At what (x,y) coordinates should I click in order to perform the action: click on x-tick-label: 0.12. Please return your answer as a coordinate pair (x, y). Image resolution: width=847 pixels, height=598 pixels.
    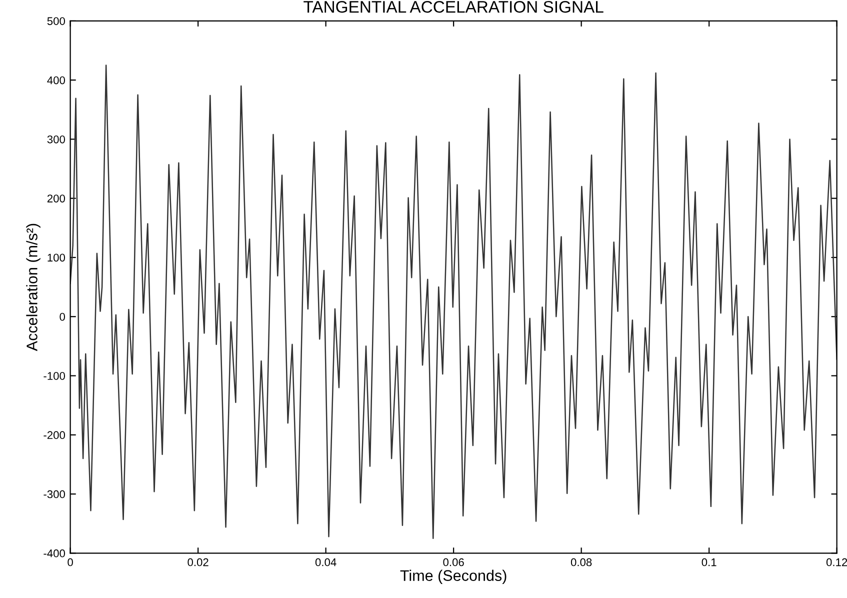
    Looking at the image, I should click on (836, 562).